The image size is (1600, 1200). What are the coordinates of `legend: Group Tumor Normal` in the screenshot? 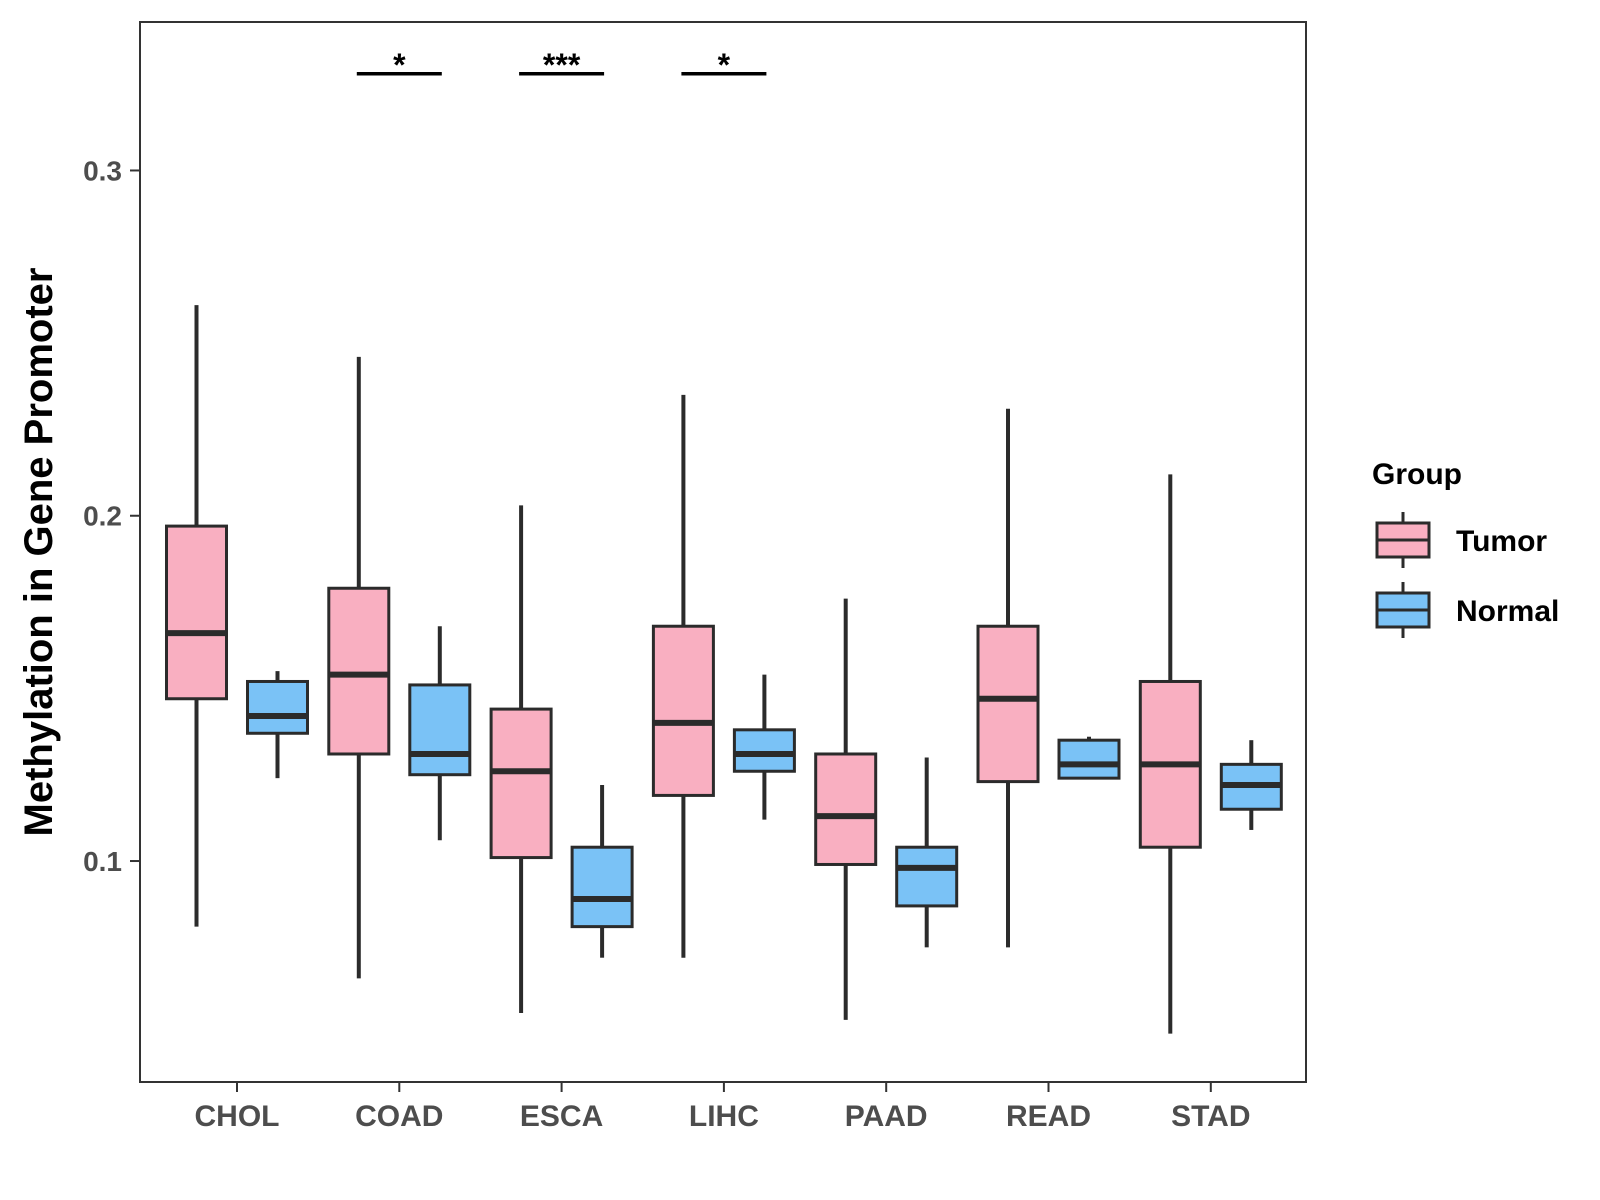 It's located at (1465, 548).